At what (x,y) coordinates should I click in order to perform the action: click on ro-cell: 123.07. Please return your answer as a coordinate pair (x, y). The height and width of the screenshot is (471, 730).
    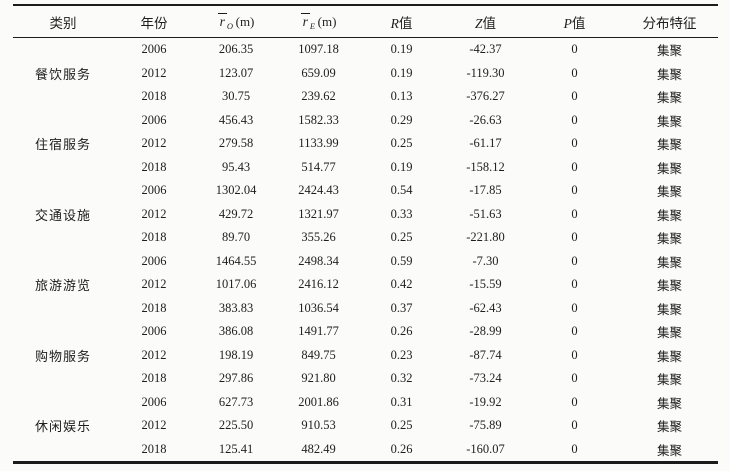
    Looking at the image, I should click on (236, 72).